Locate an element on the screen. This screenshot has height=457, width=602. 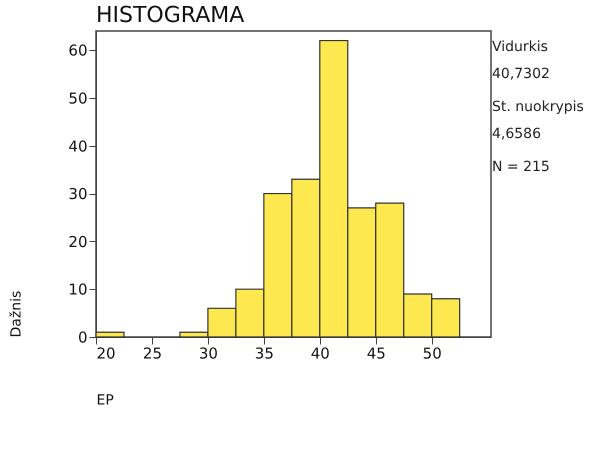
y-tick-label: 50 is located at coordinates (78, 98).